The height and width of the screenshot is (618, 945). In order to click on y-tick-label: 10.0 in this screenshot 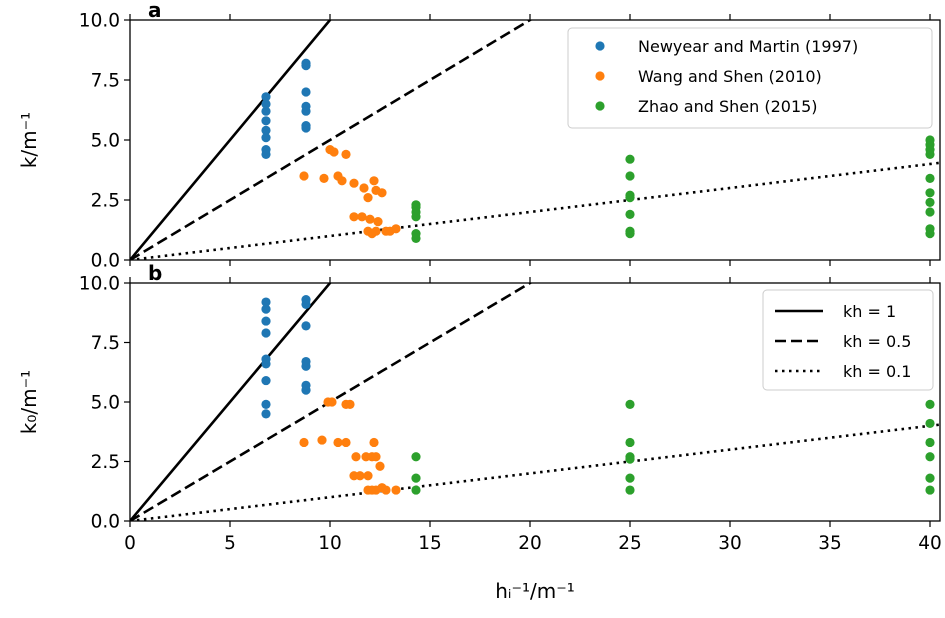, I will do `click(99, 284)`.